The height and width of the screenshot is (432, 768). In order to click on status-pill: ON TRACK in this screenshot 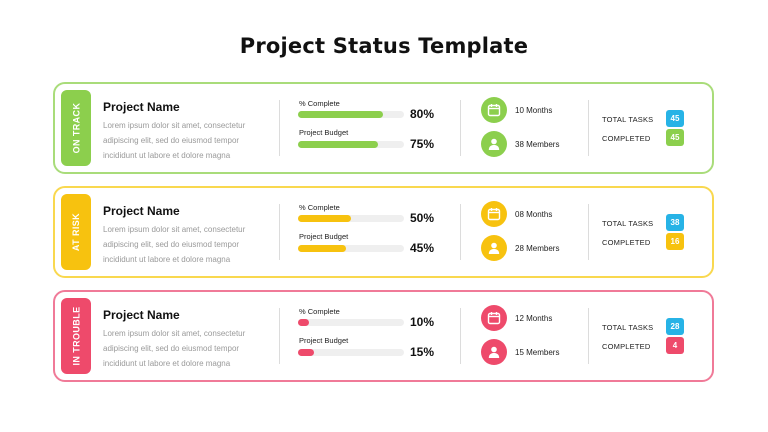, I will do `click(76, 128)`.